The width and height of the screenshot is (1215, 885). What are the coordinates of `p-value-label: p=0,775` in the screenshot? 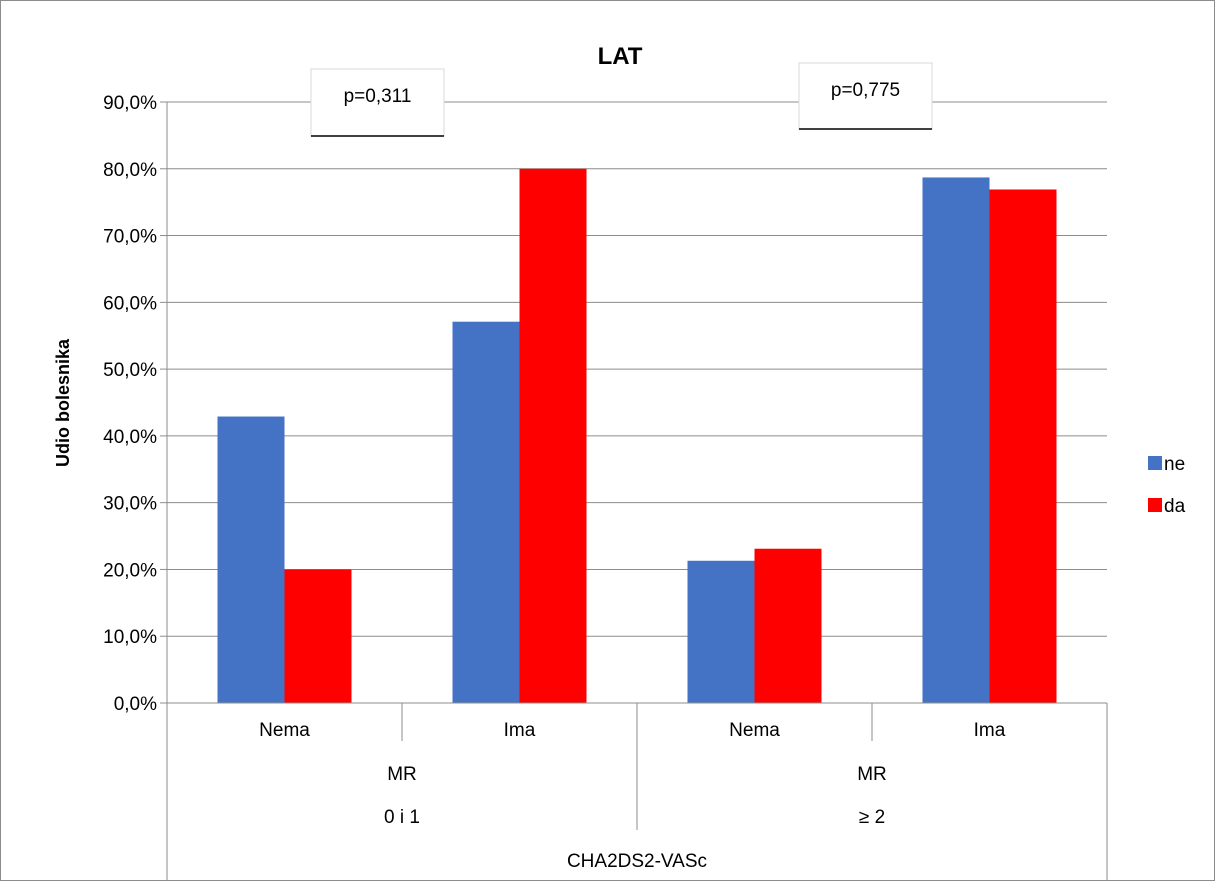 It's located at (865, 90).